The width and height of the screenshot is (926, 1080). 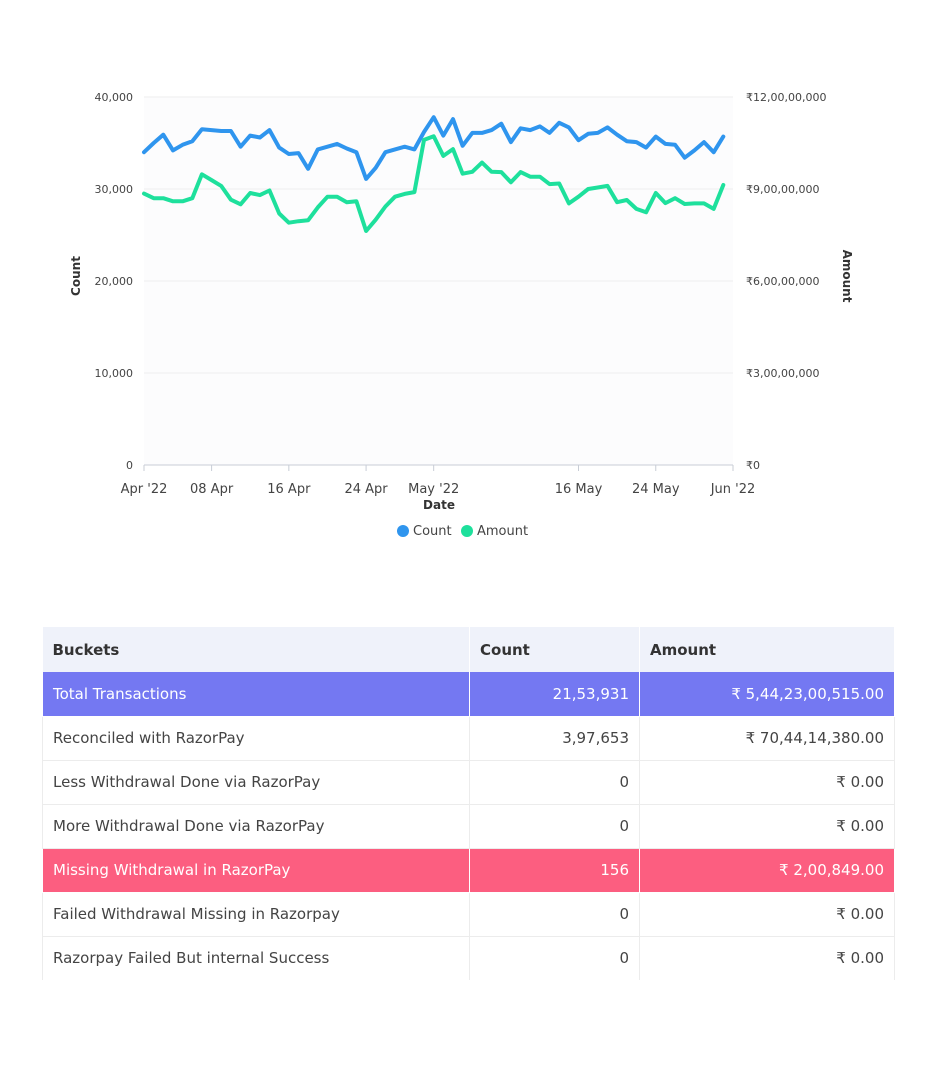 I want to click on bucket-label: Missing Withdrawal in RazorPay, so click(x=256, y=870).